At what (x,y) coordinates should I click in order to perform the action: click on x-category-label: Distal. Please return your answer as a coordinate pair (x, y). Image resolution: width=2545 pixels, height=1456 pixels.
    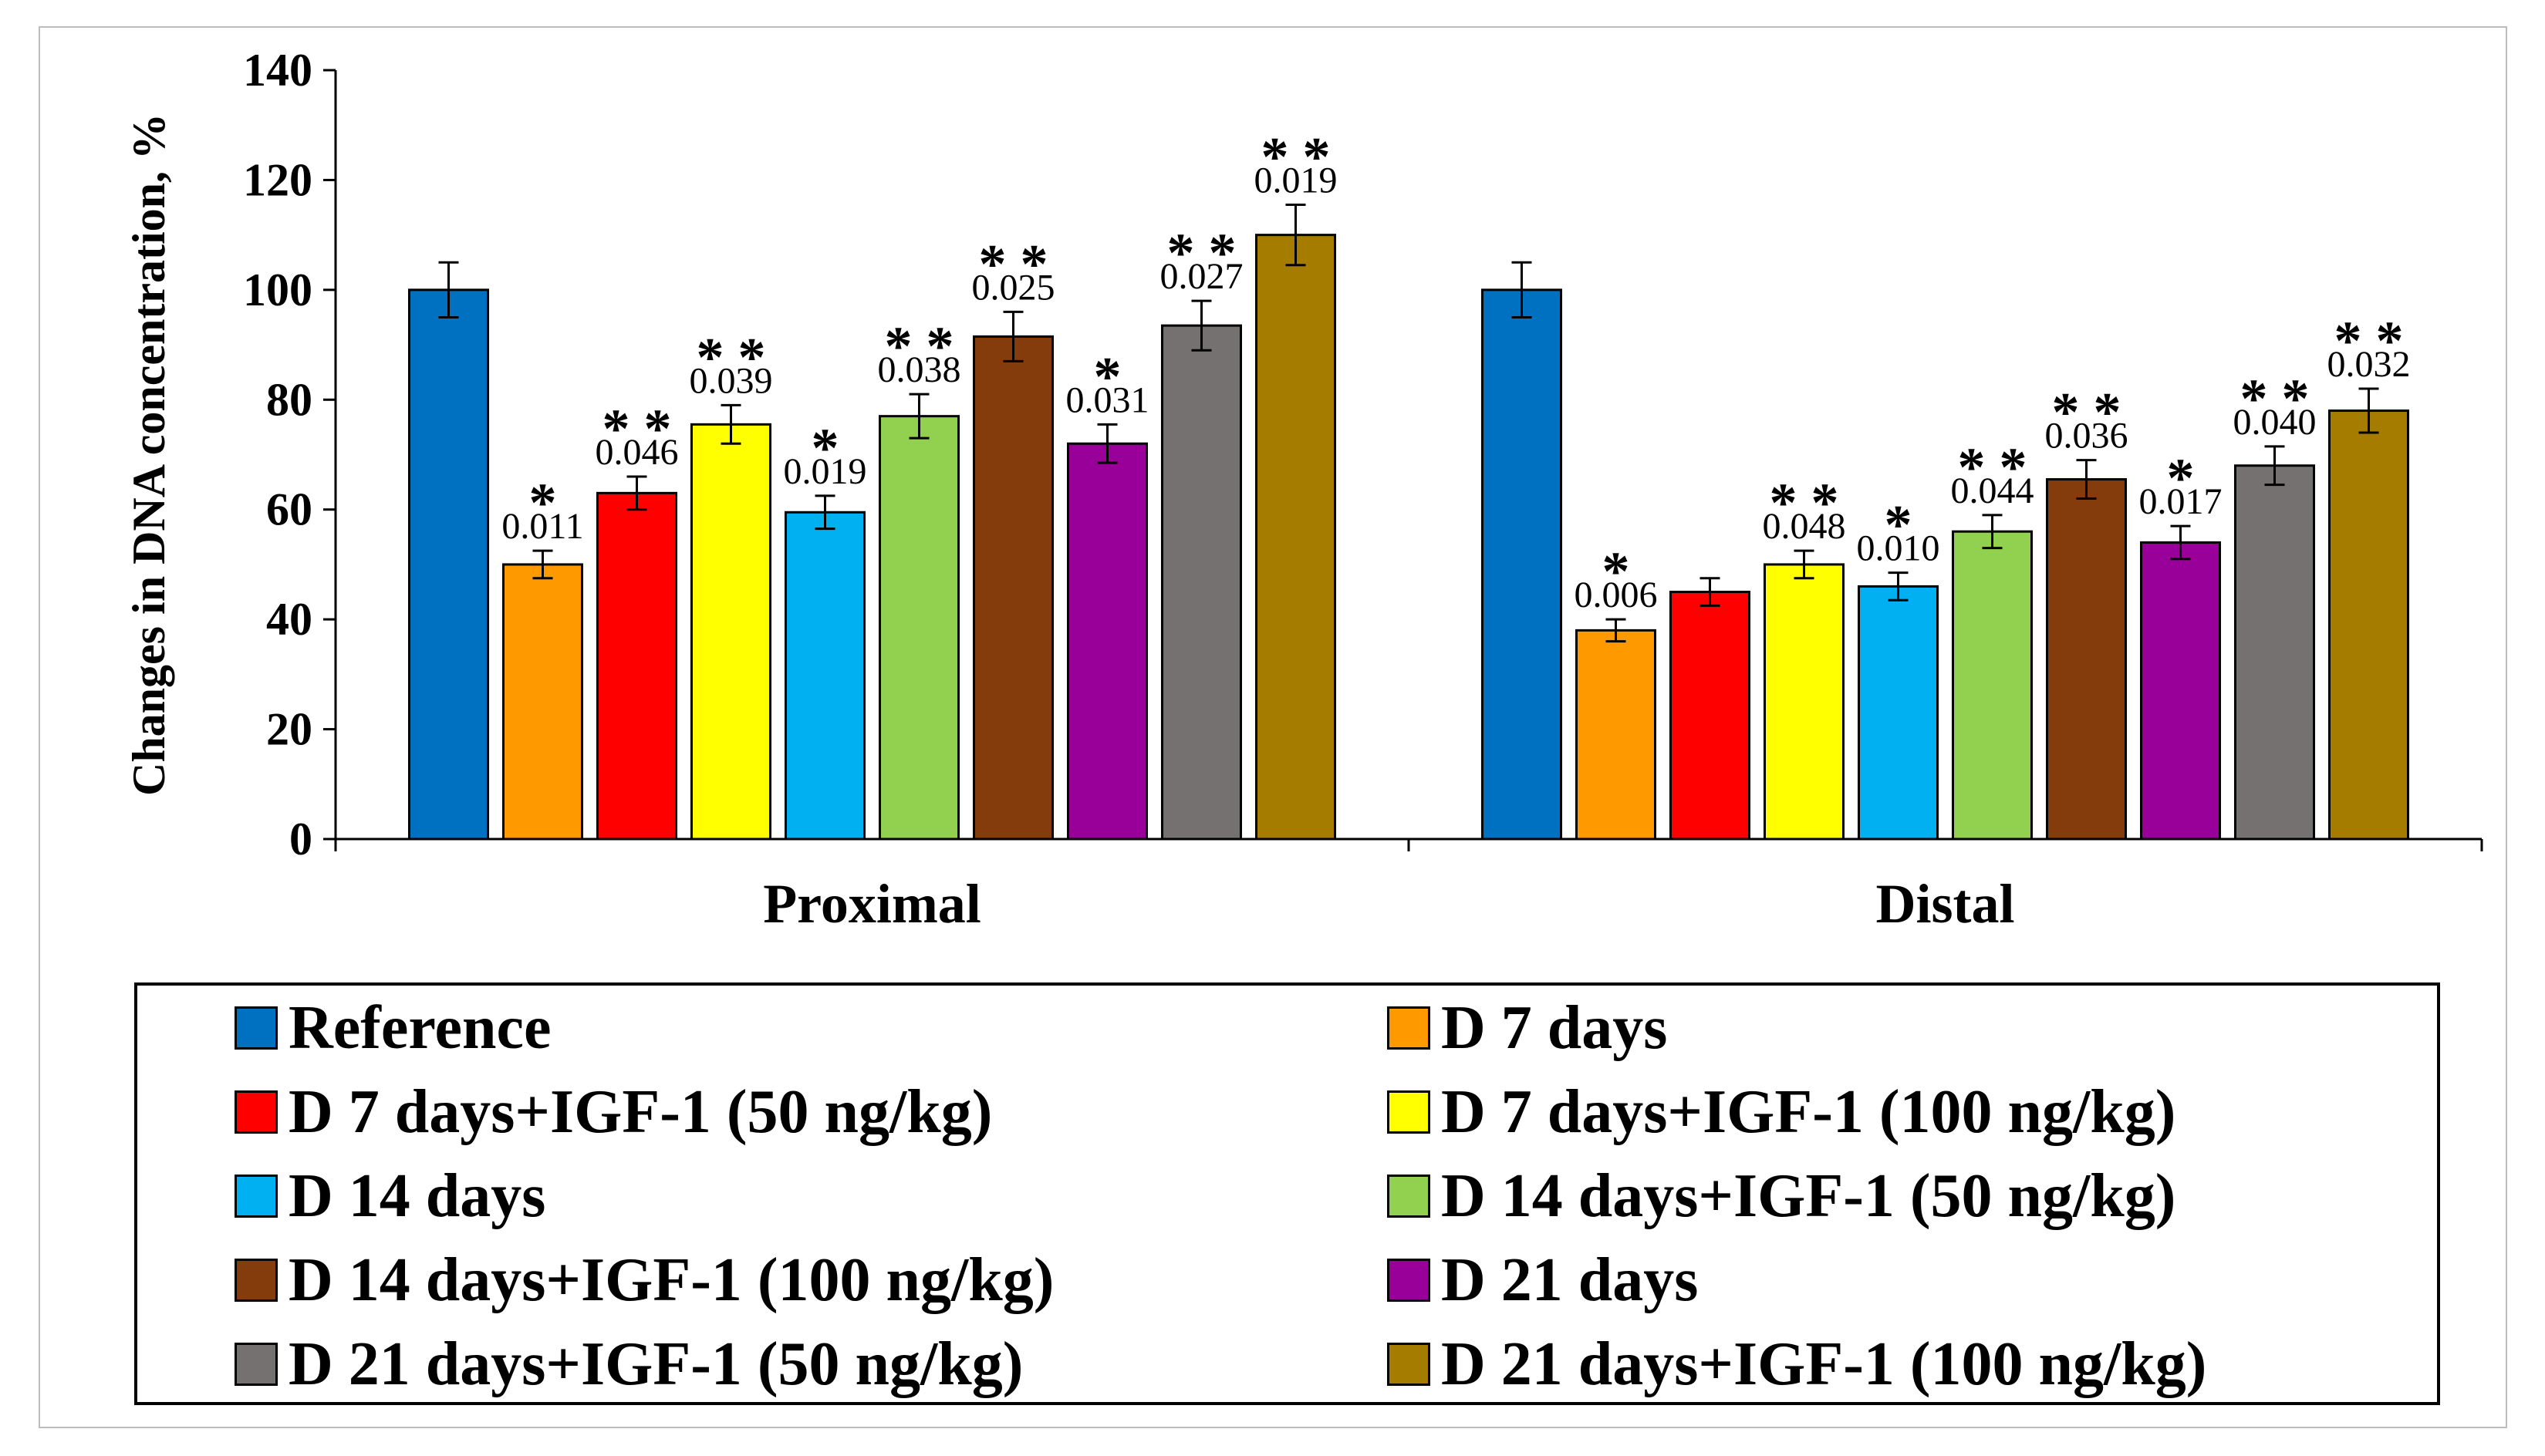
    Looking at the image, I should click on (1945, 904).